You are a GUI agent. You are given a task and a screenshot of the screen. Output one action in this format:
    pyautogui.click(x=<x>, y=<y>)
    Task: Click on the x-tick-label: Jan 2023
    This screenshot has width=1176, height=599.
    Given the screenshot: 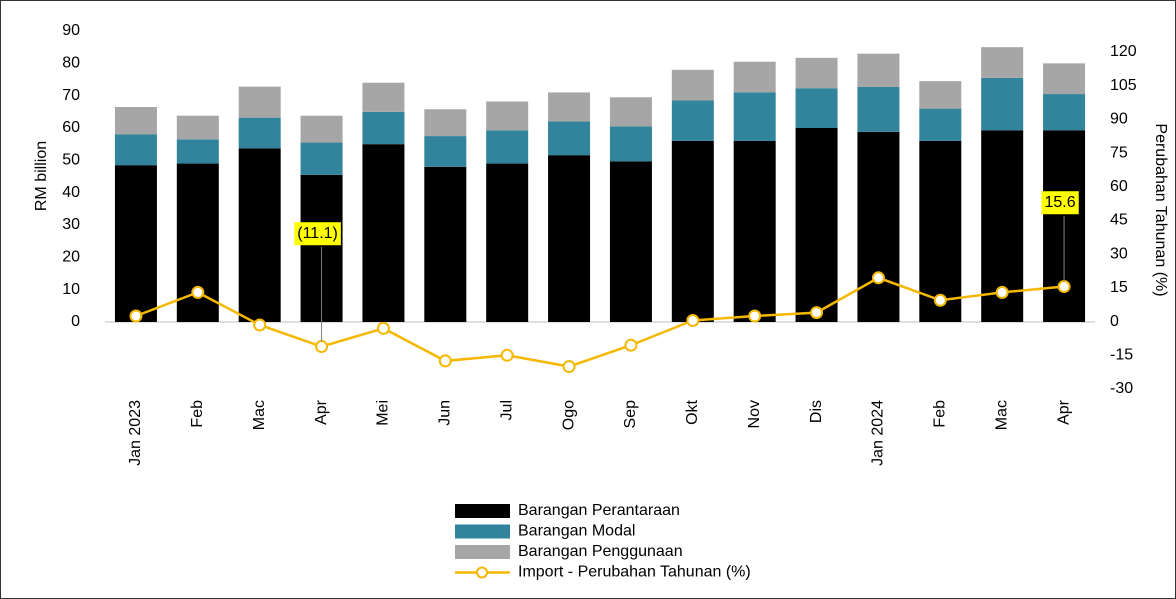 What is the action you would take?
    pyautogui.click(x=135, y=433)
    